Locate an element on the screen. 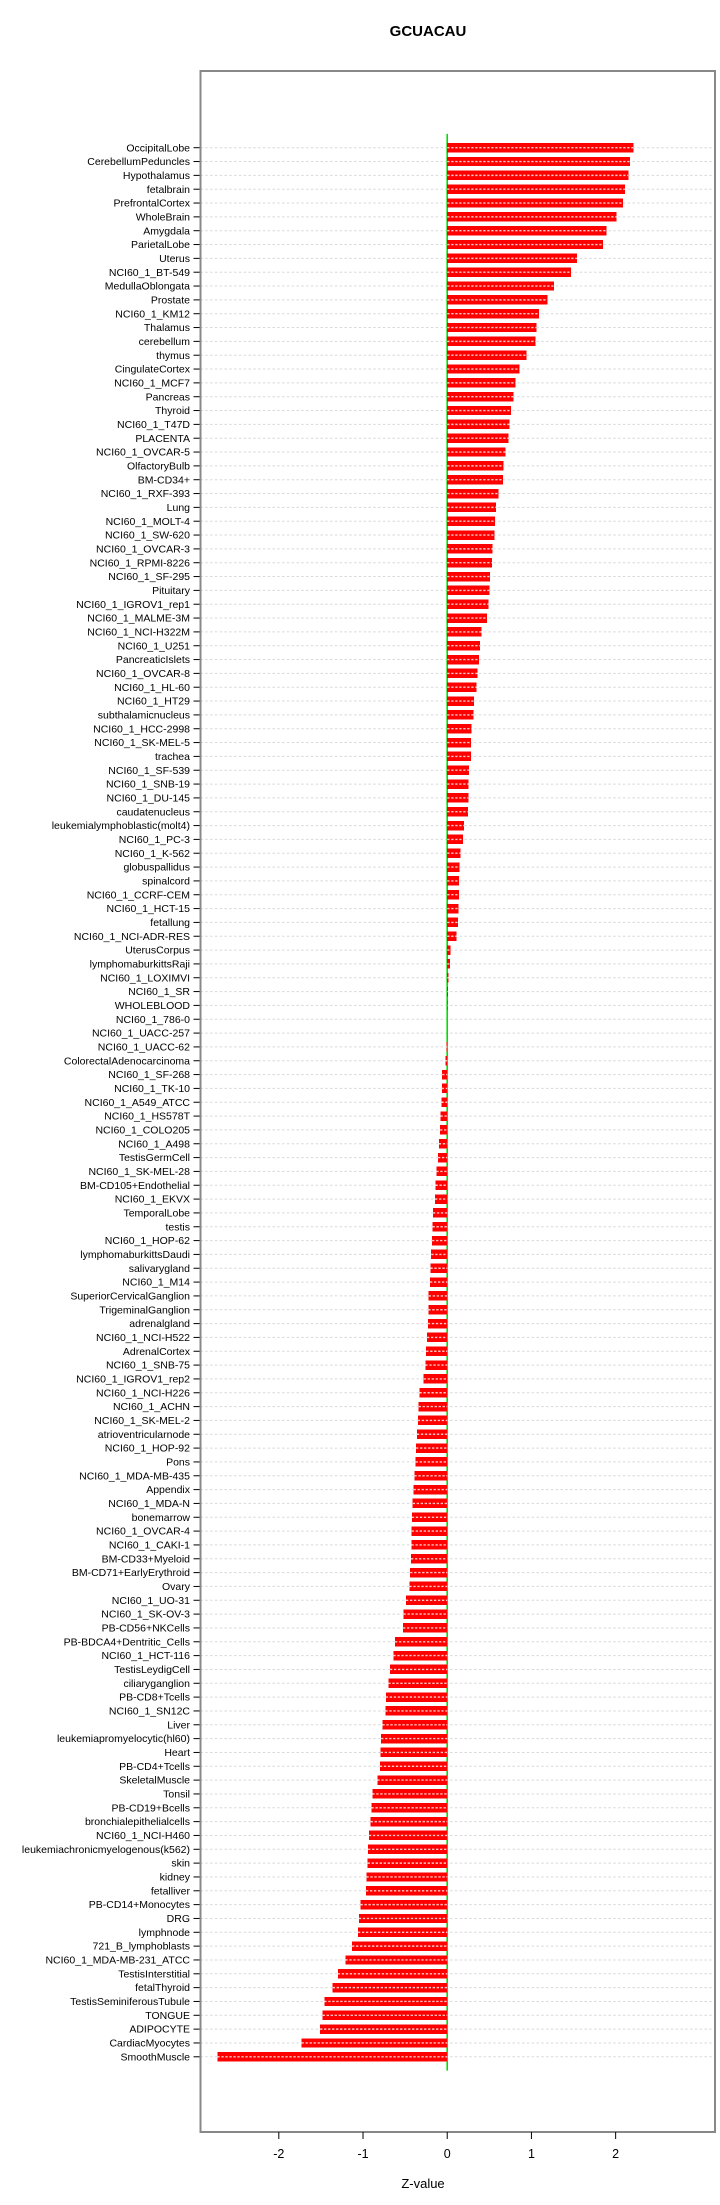  category-label: NCI60_1_SNB-75 is located at coordinates (148, 1366).